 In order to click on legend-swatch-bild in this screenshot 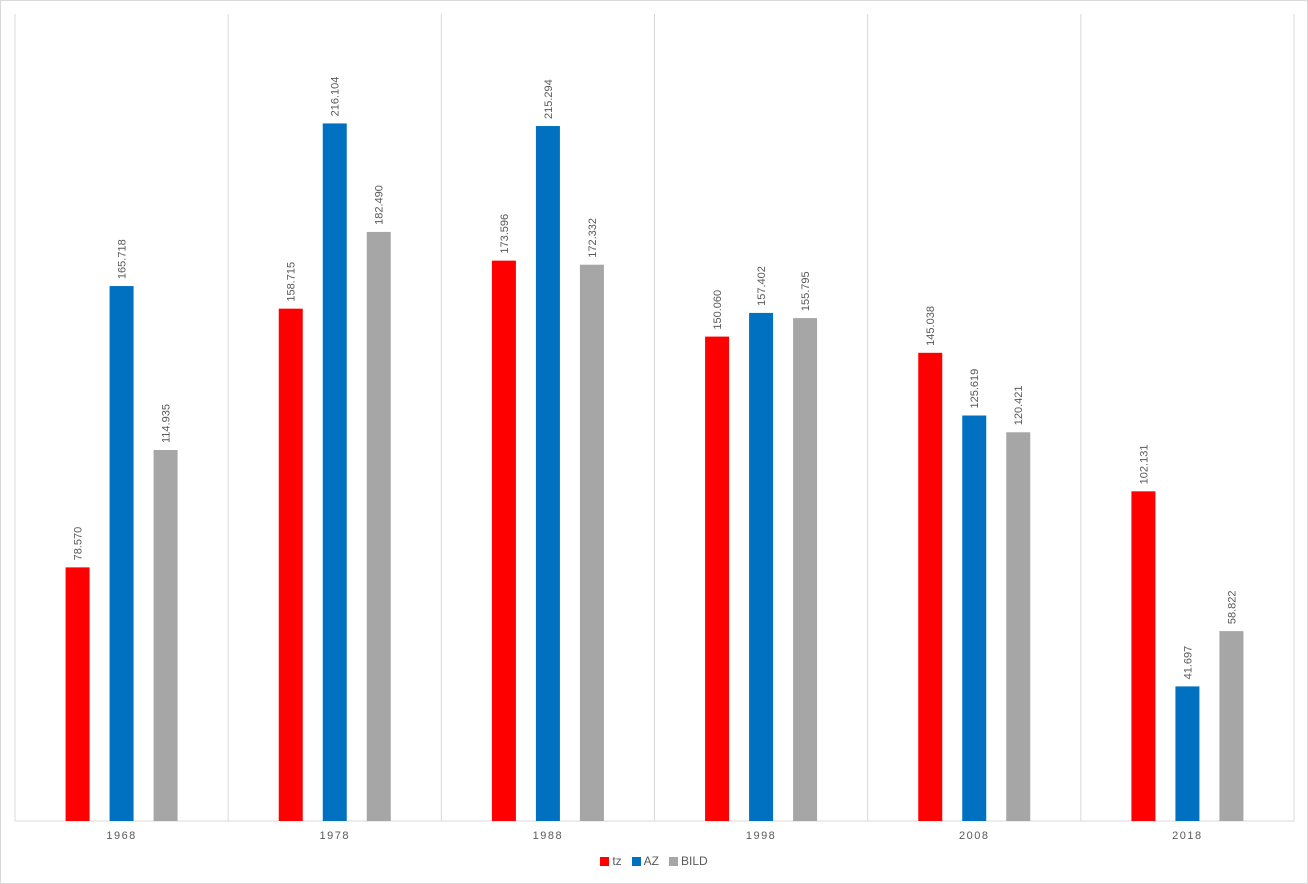, I will do `click(673, 861)`.